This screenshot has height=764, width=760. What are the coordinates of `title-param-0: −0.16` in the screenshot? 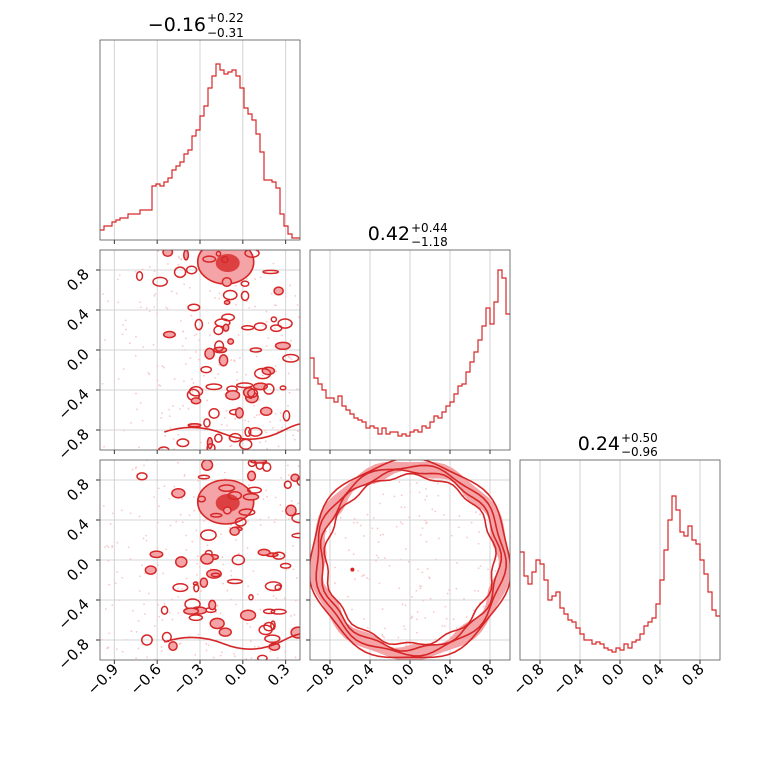 It's located at (177, 25).